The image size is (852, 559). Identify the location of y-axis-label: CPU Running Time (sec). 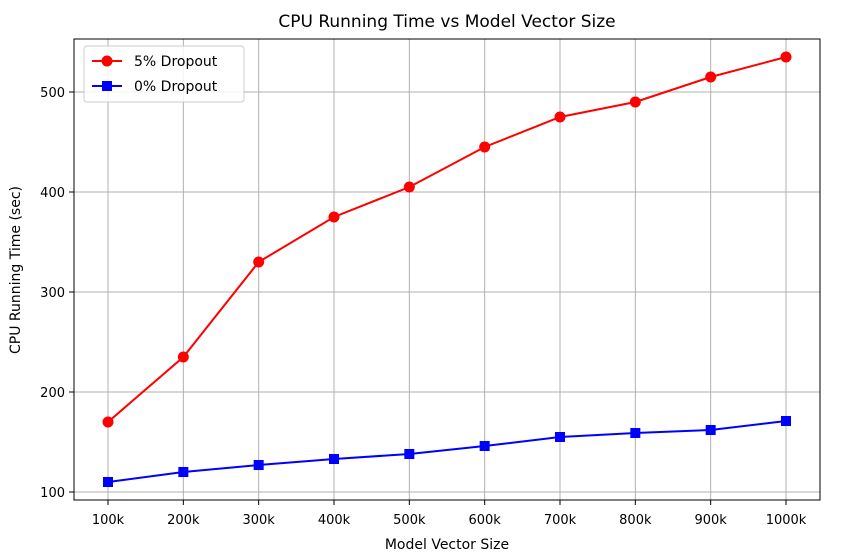
(16, 270).